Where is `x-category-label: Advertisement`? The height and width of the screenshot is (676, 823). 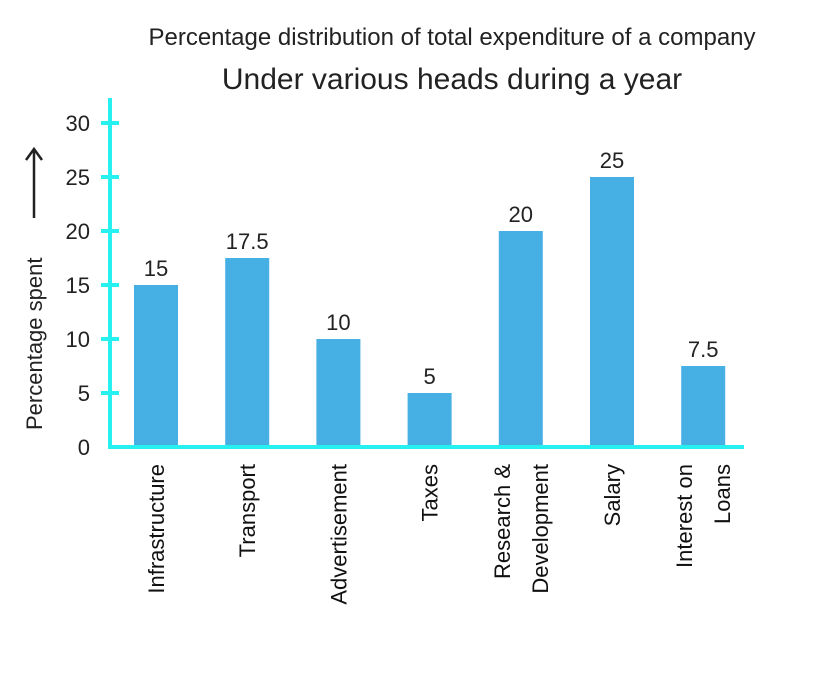
x-category-label: Advertisement is located at coordinates (338, 534).